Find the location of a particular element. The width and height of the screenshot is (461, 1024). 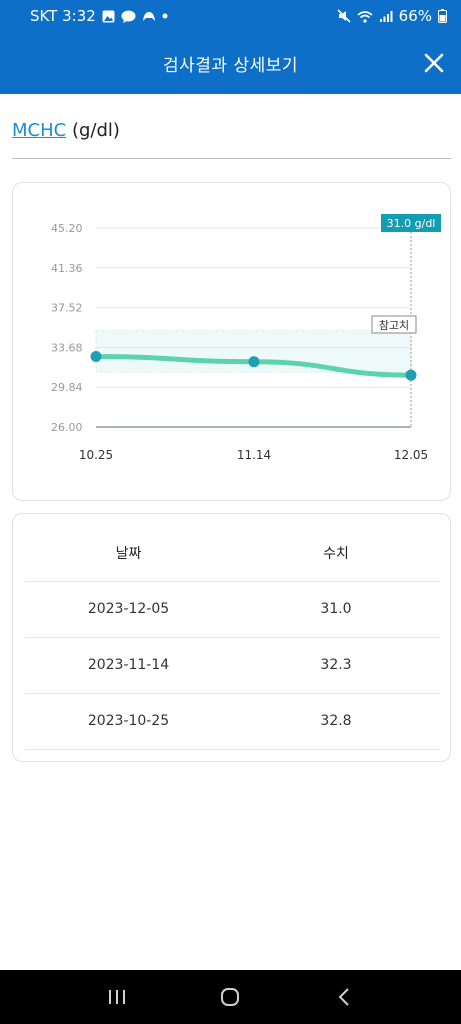

header-date: 날짜 is located at coordinates (128, 554).